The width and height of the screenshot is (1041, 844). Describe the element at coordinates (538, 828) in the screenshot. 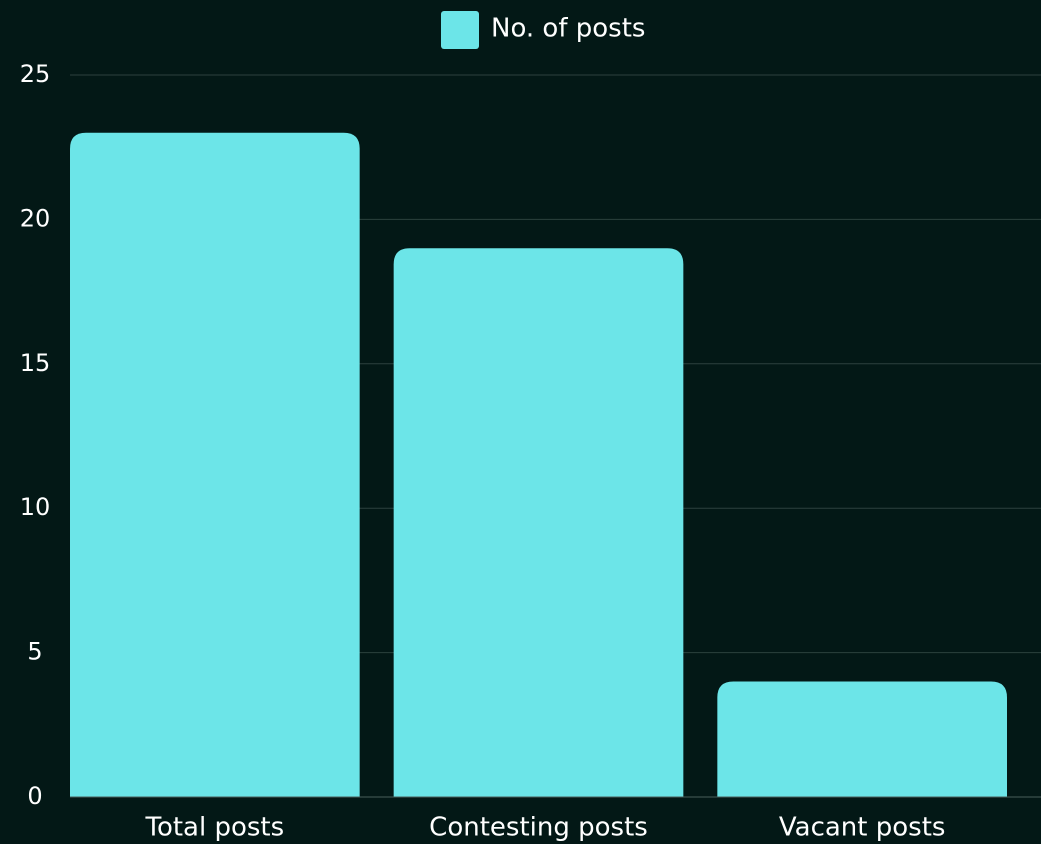

I see `x-tick-label: Contesting posts` at that location.